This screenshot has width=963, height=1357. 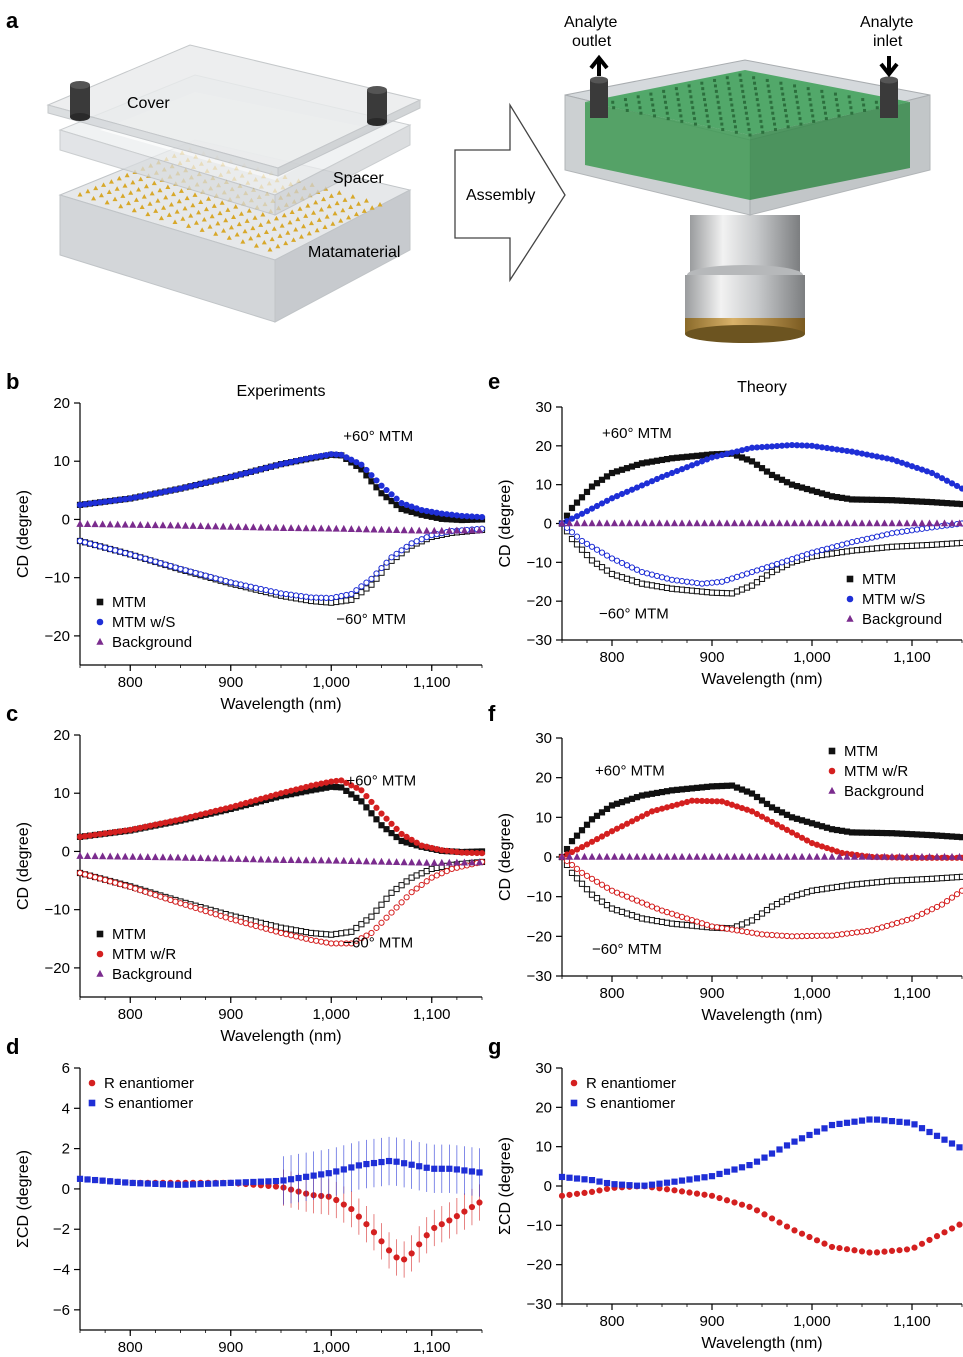 What do you see at coordinates (539, 897) in the screenshot?
I see `y-tick-label: −10` at bounding box center [539, 897].